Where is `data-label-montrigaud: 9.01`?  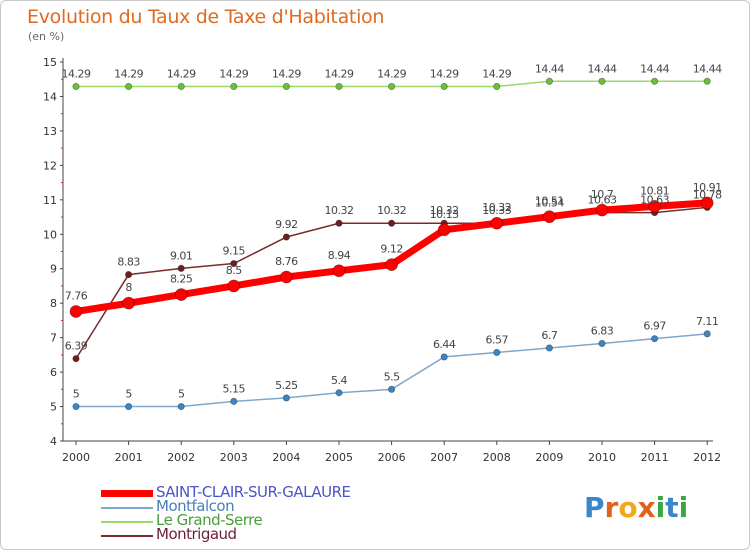 data-label-montrigaud: 9.01 is located at coordinates (181, 255).